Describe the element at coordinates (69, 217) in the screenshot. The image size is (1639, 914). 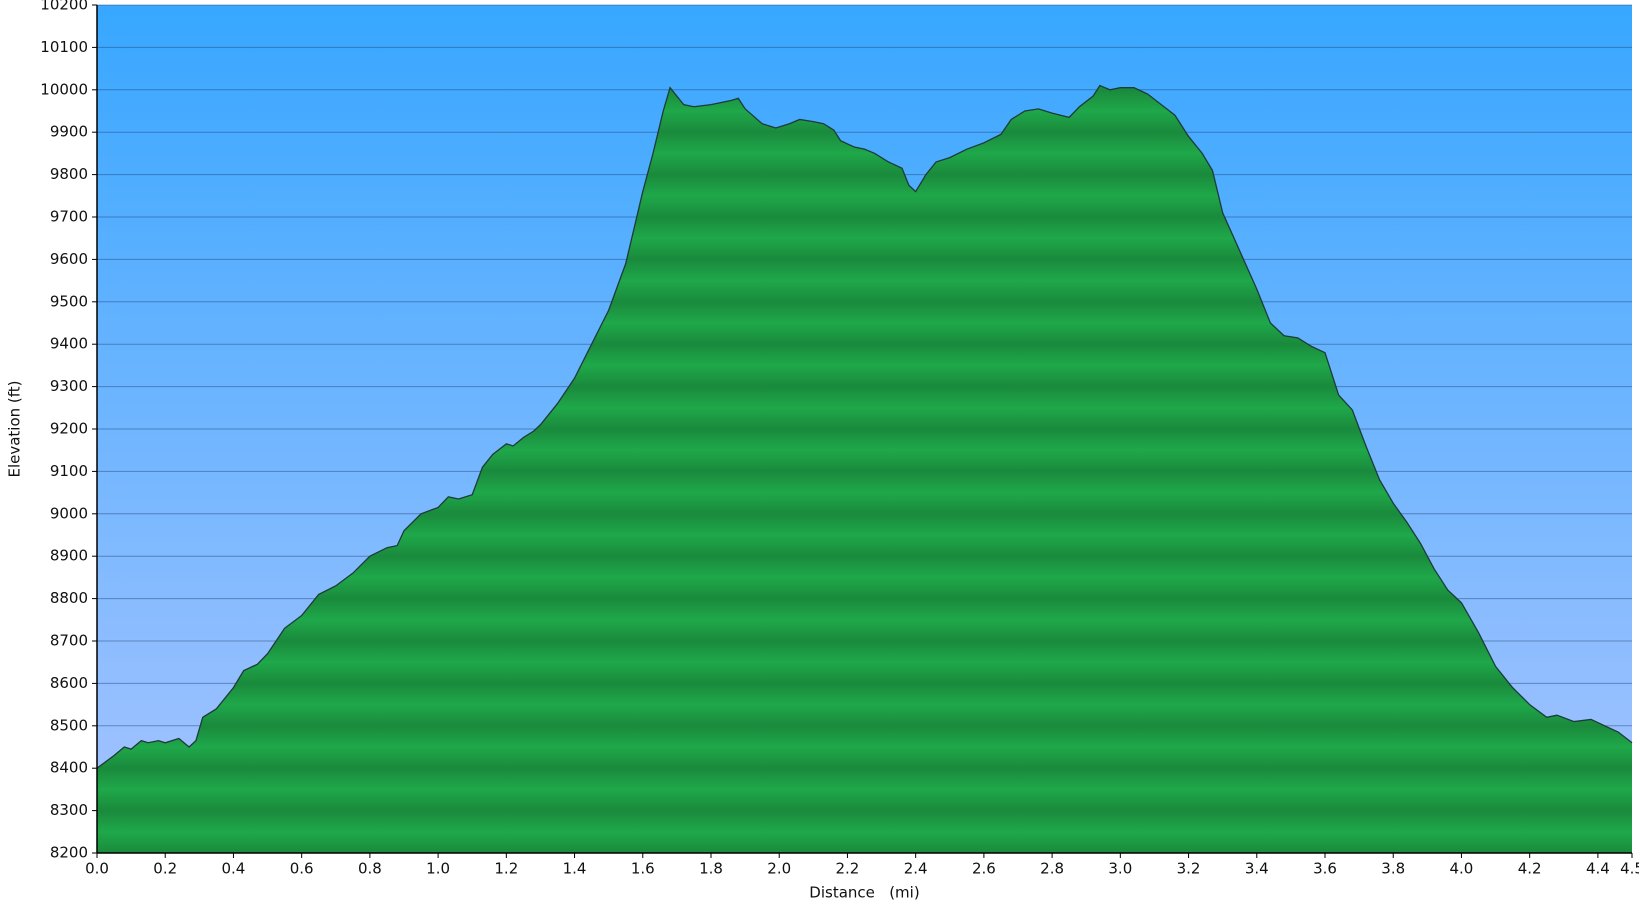
I see `y-tick-label: 9700` at that location.